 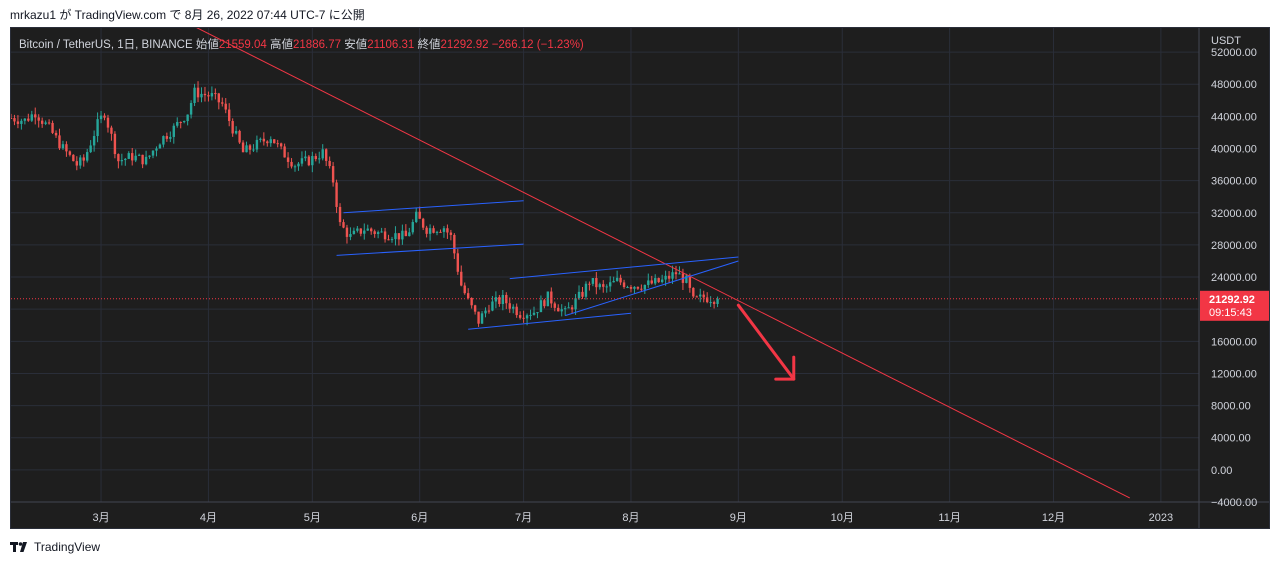 What do you see at coordinates (842, 518) in the screenshot?
I see `x-tick-label: 10月` at bounding box center [842, 518].